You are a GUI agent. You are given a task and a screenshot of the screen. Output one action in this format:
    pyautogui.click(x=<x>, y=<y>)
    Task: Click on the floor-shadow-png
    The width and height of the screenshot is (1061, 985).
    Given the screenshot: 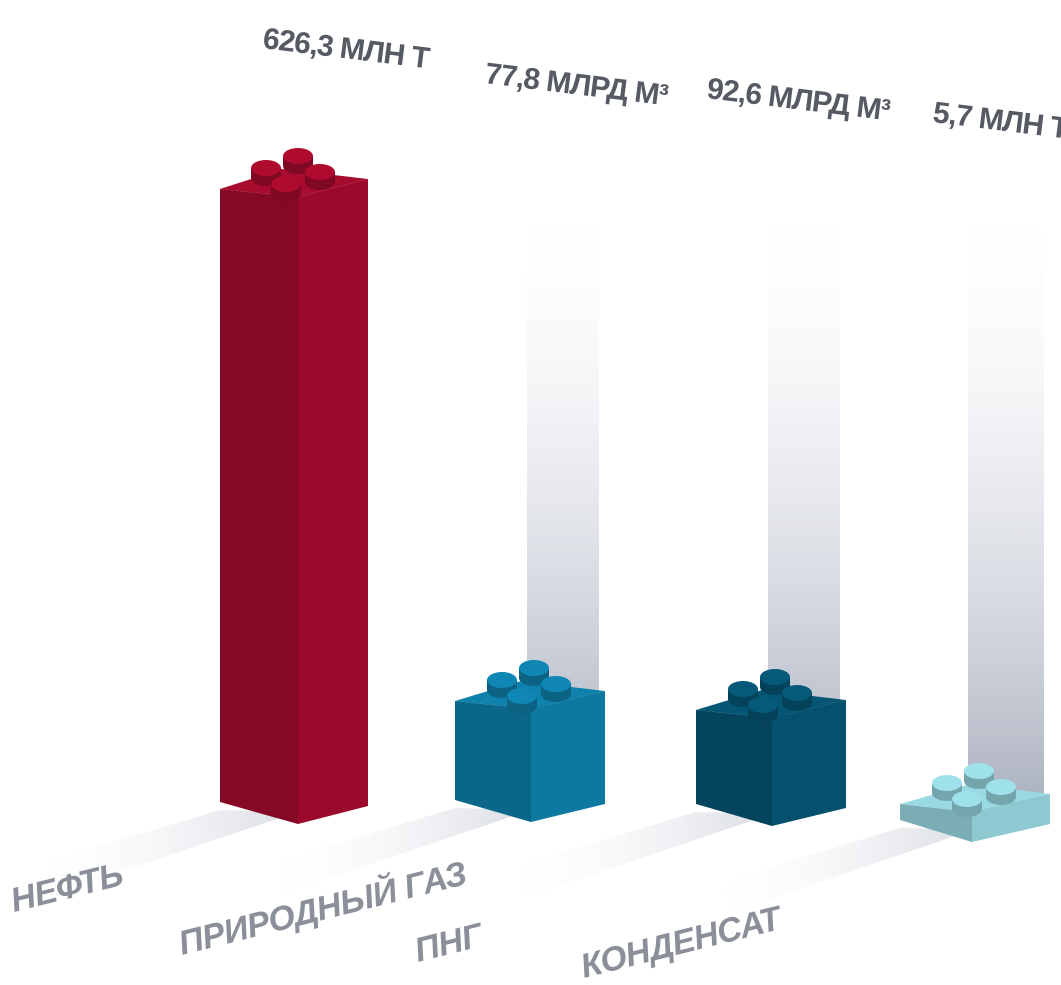 What is the action you would take?
    pyautogui.click(x=634, y=854)
    